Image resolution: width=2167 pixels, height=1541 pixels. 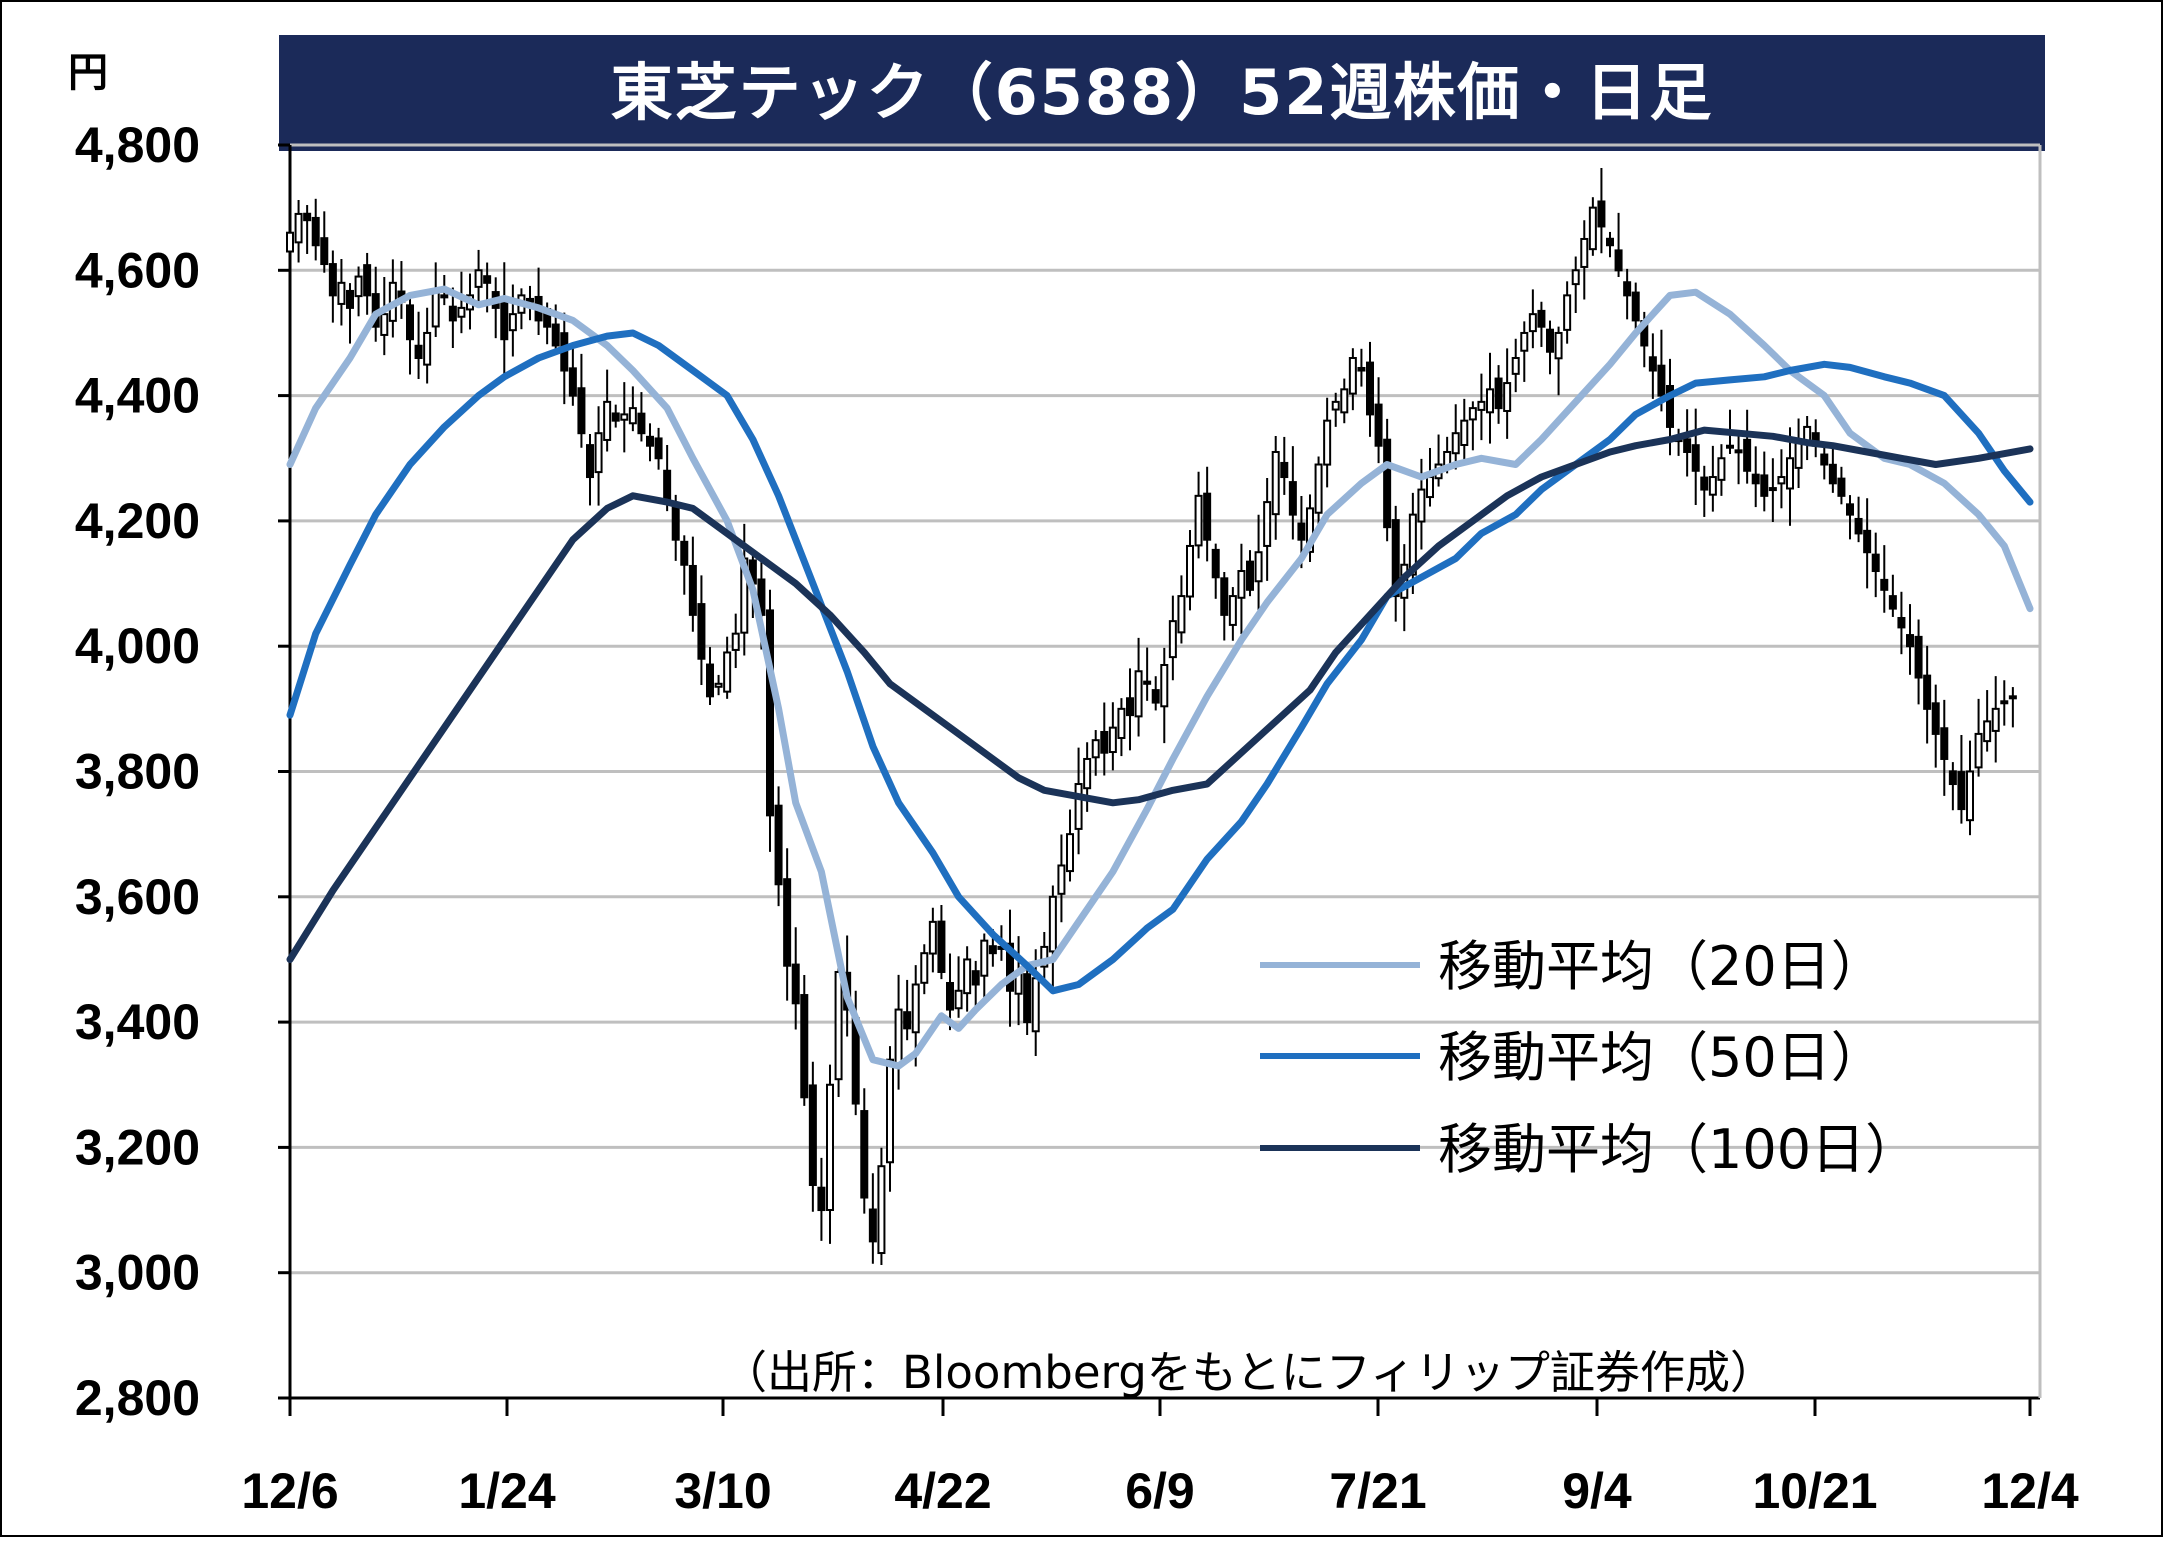 I want to click on y-tick-label: 4,800, so click(x=137, y=145).